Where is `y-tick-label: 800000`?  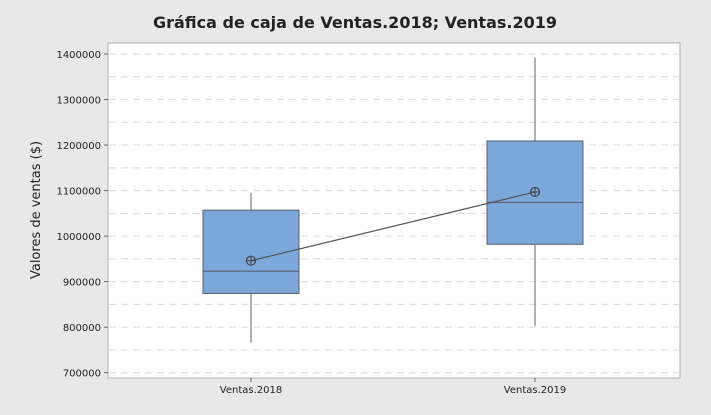 y-tick-label: 800000 is located at coordinates (82, 328).